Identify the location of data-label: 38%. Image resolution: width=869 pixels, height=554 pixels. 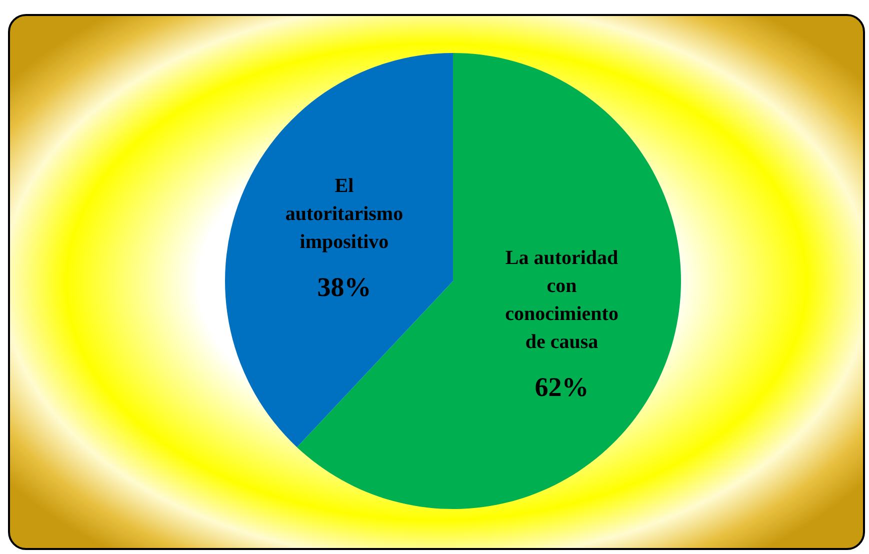
(344, 287).